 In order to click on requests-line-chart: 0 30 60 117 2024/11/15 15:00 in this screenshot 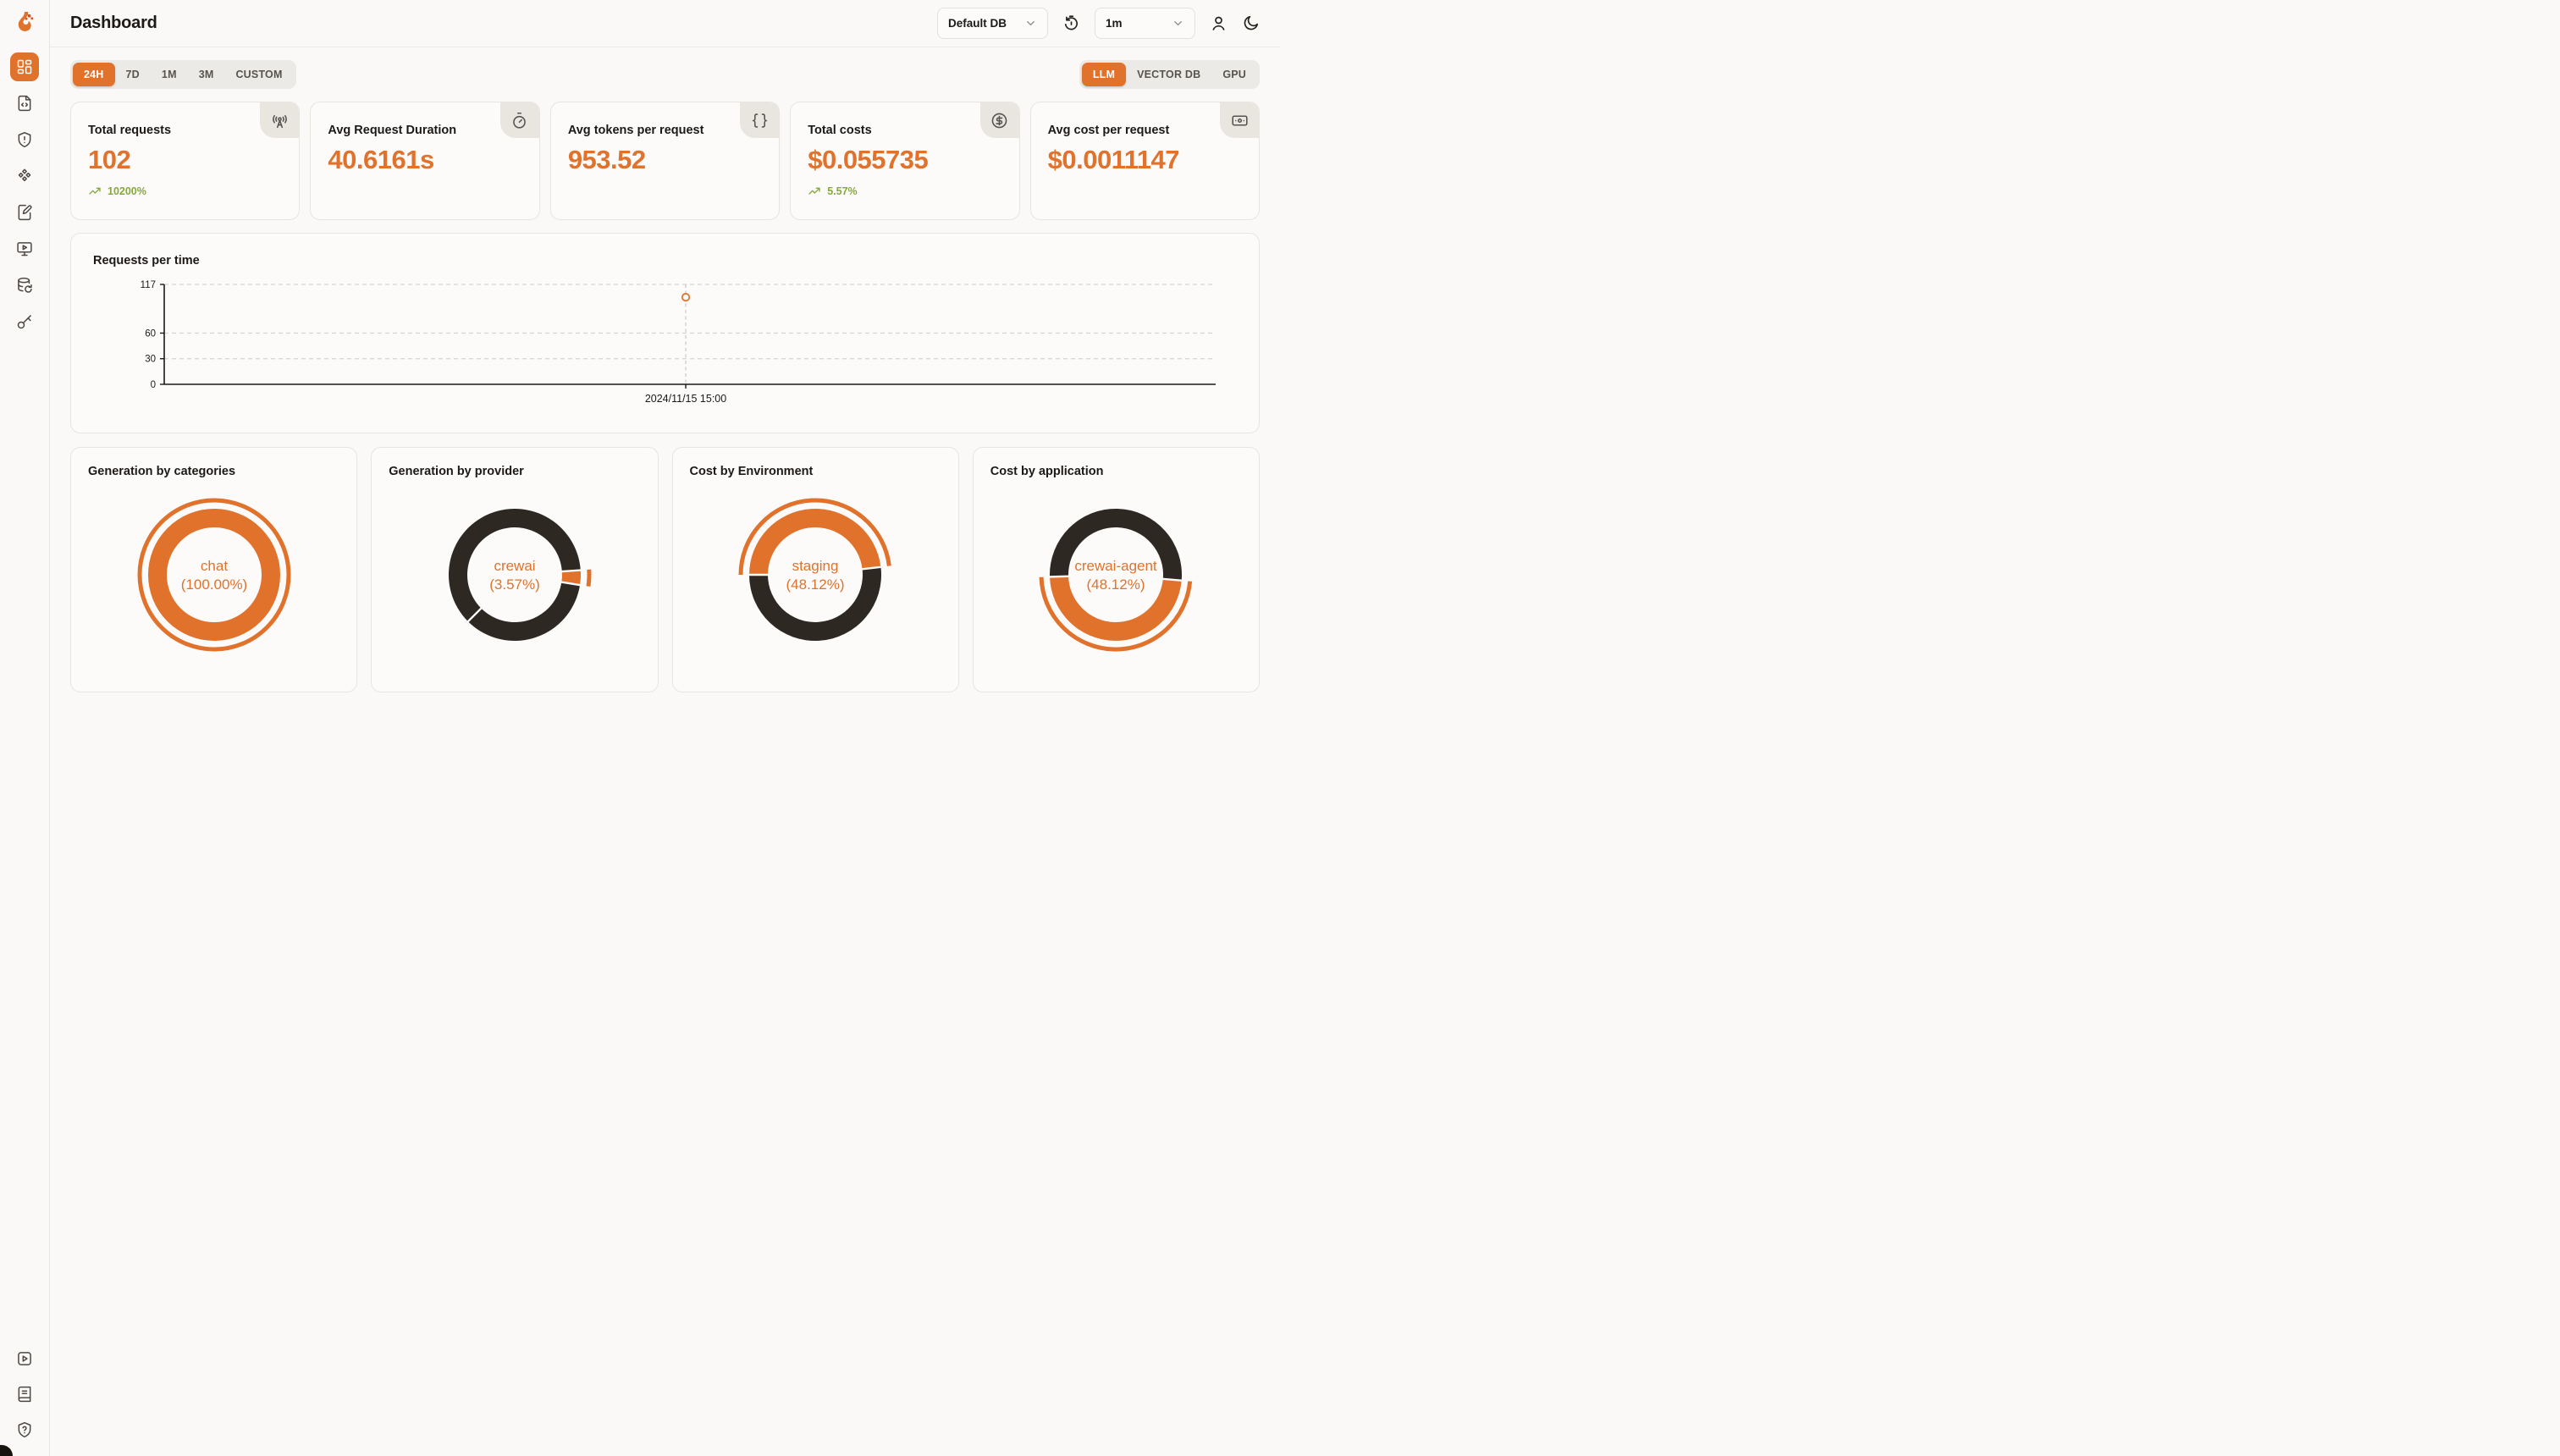, I will do `click(665, 343)`.